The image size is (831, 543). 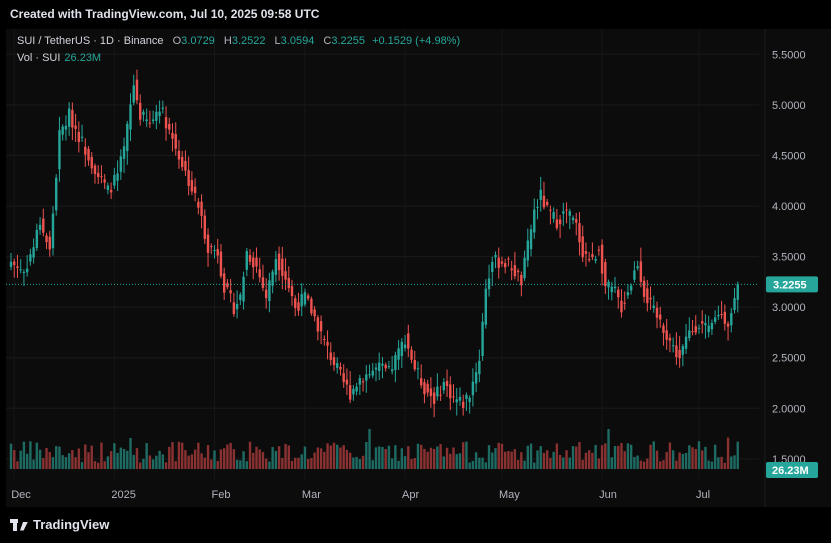 I want to click on last-volume-label: 26.23M, so click(x=790, y=471).